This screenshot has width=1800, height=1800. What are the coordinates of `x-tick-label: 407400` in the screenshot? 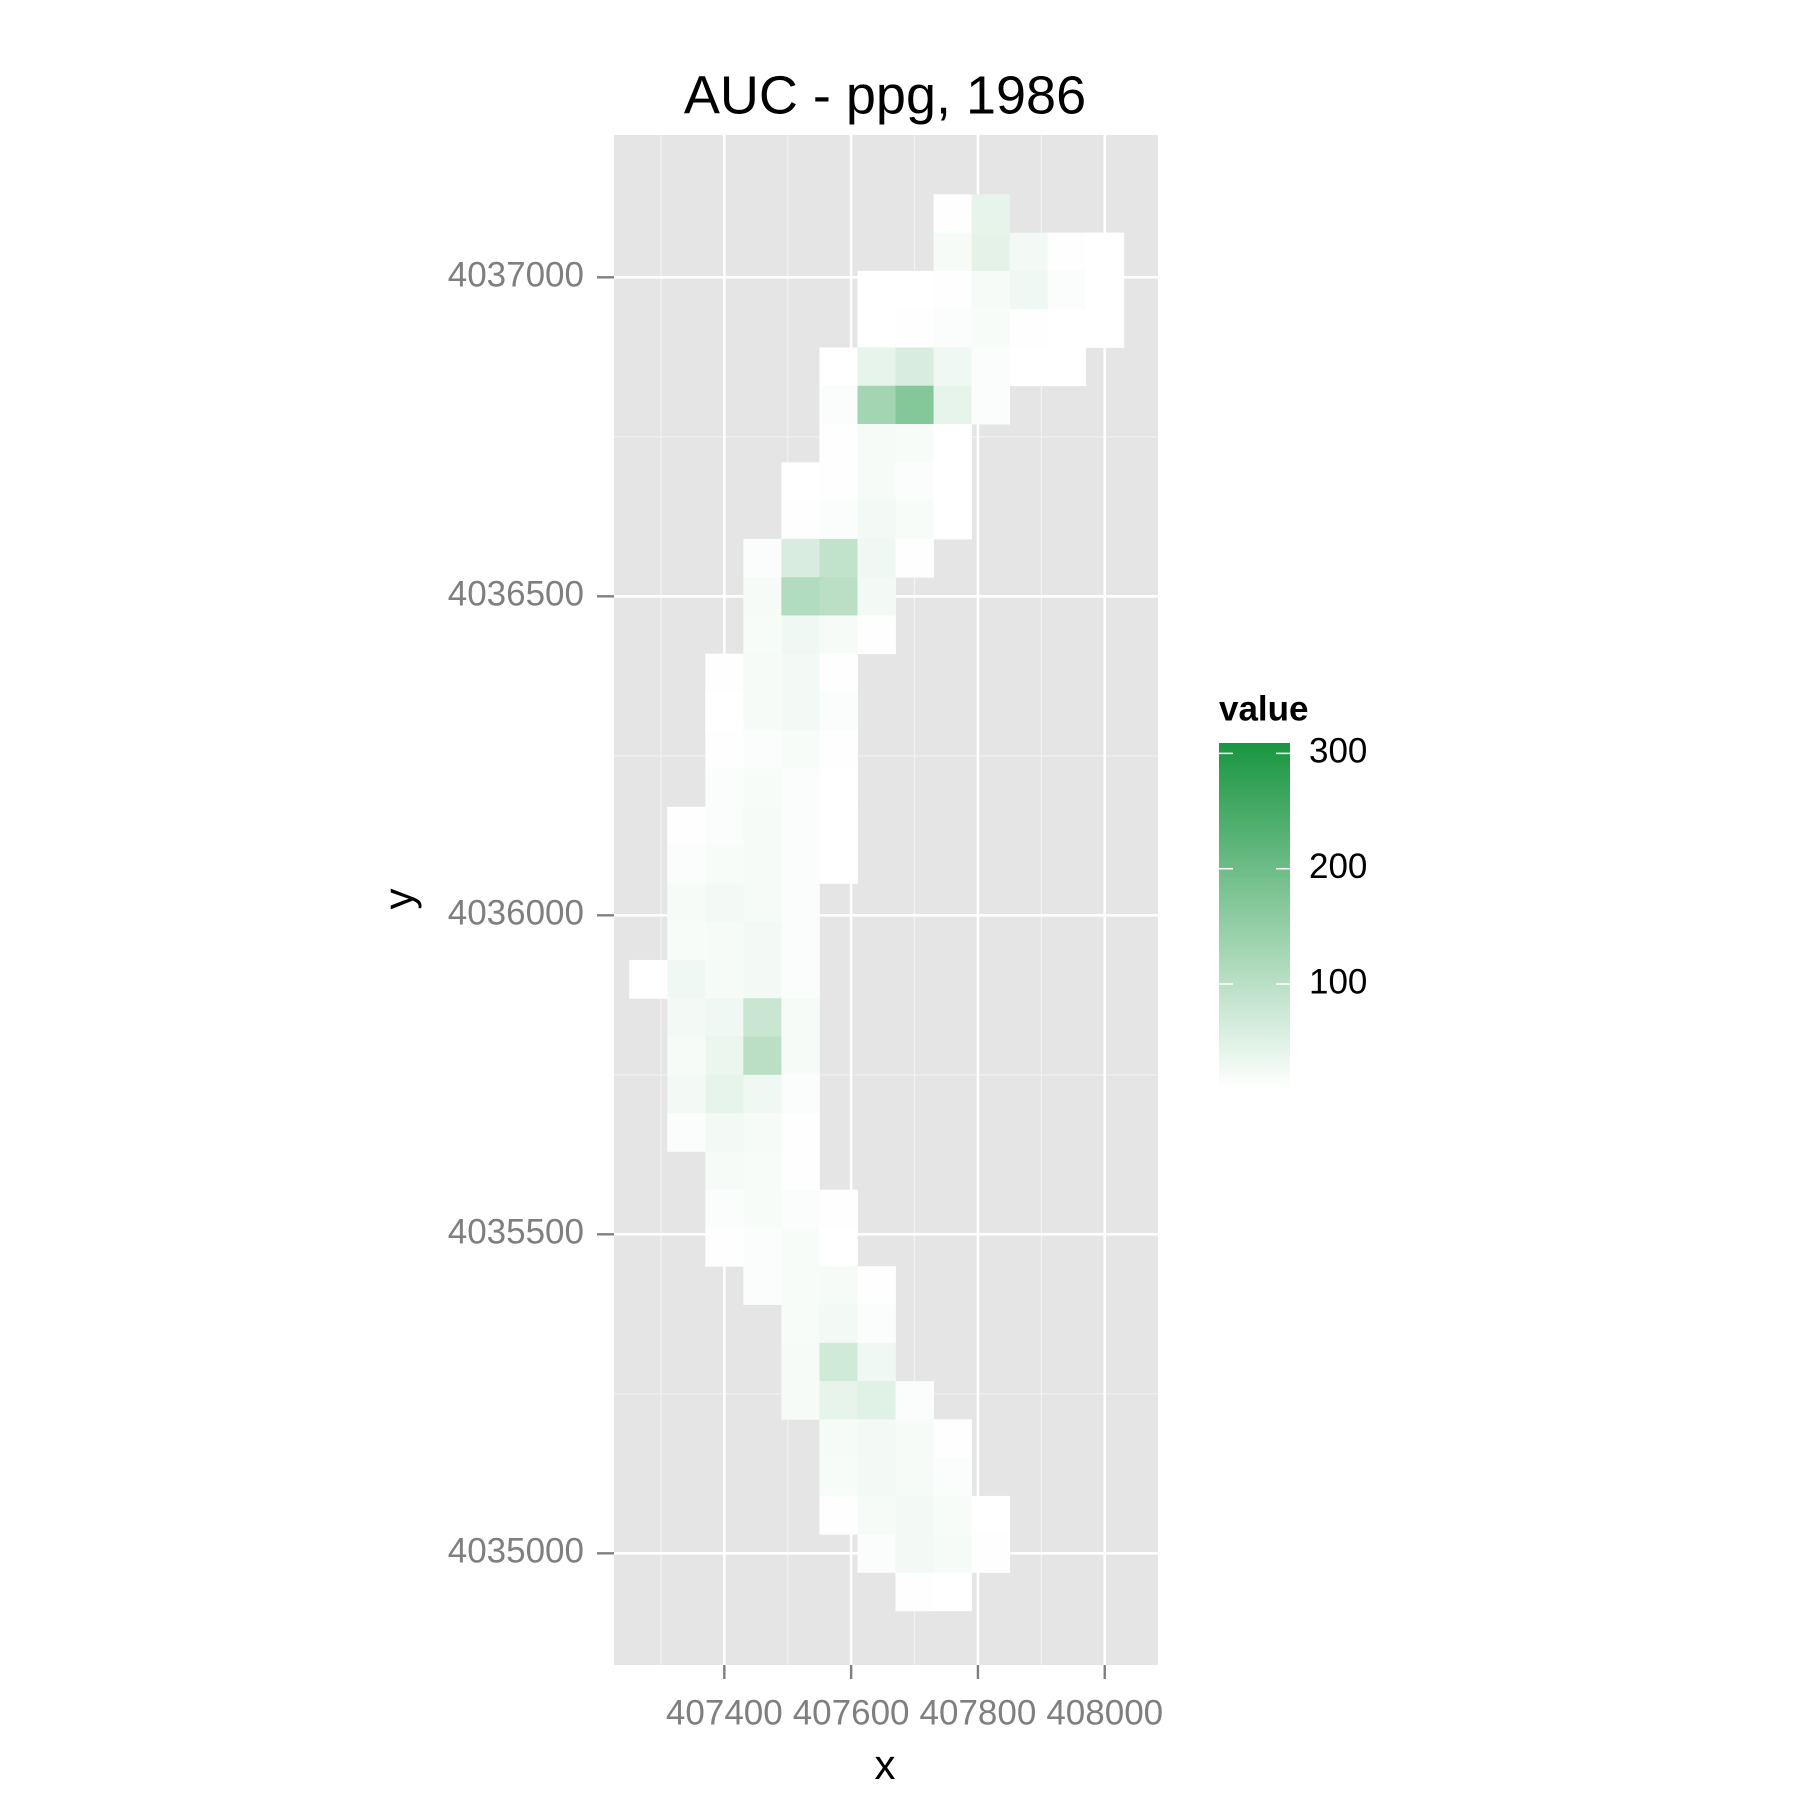 It's located at (724, 1712).